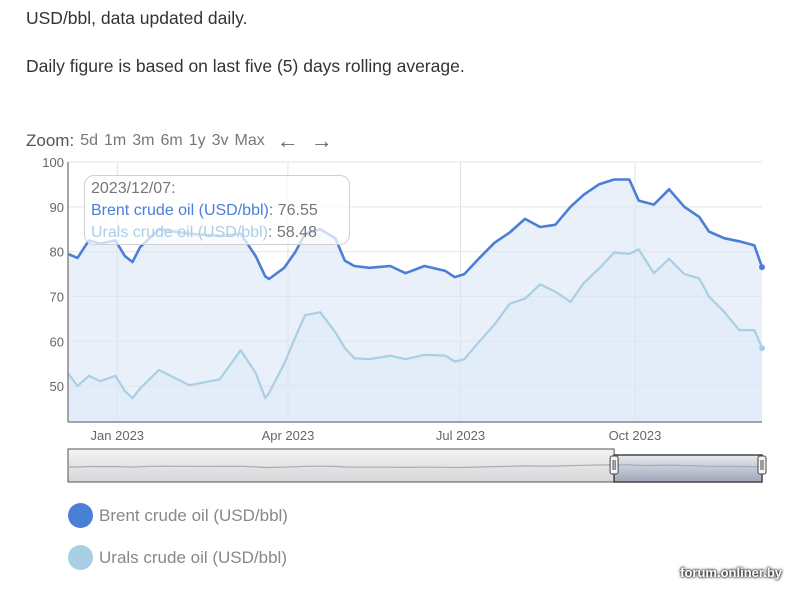 This screenshot has height=596, width=800. Describe the element at coordinates (89, 140) in the screenshot. I see `zoom-5d-button: 5d` at that location.